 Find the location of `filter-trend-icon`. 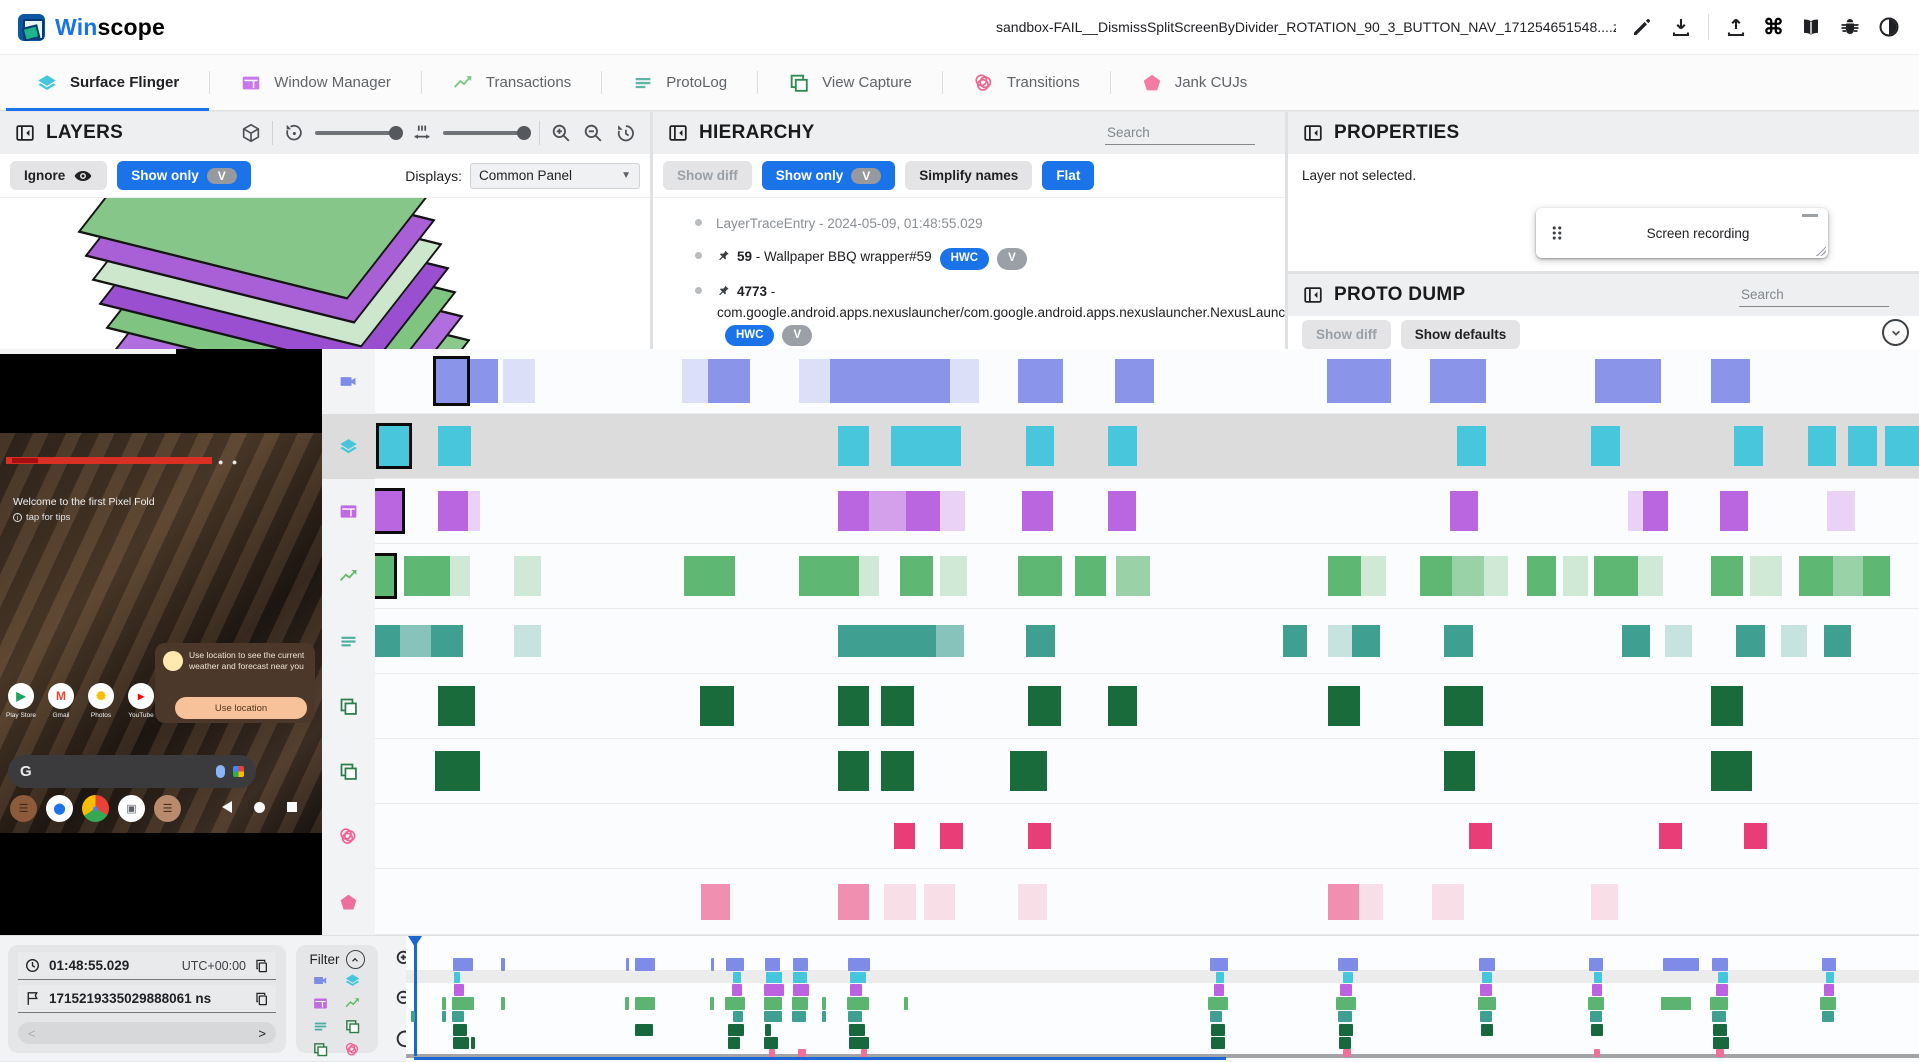

filter-trend-icon is located at coordinates (352, 1003).